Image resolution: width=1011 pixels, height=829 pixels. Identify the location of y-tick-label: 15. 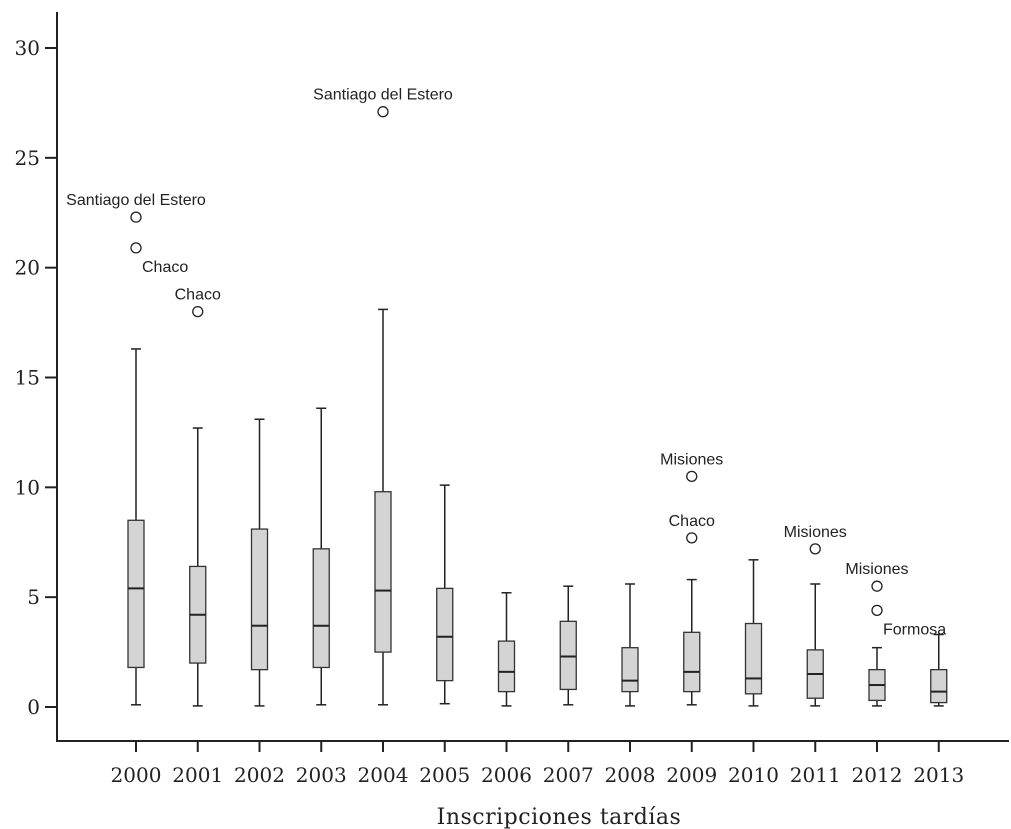
(27, 378).